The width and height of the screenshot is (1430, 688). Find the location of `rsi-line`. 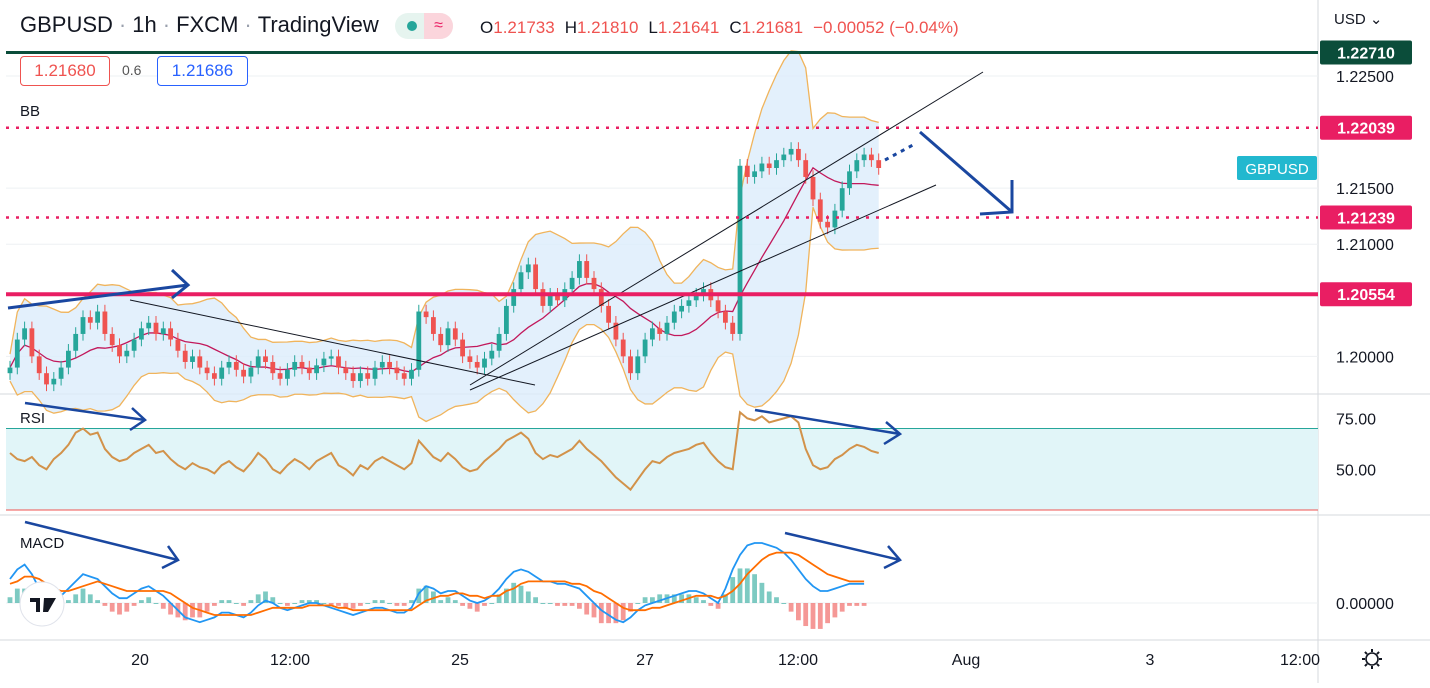

rsi-line is located at coordinates (444, 451).